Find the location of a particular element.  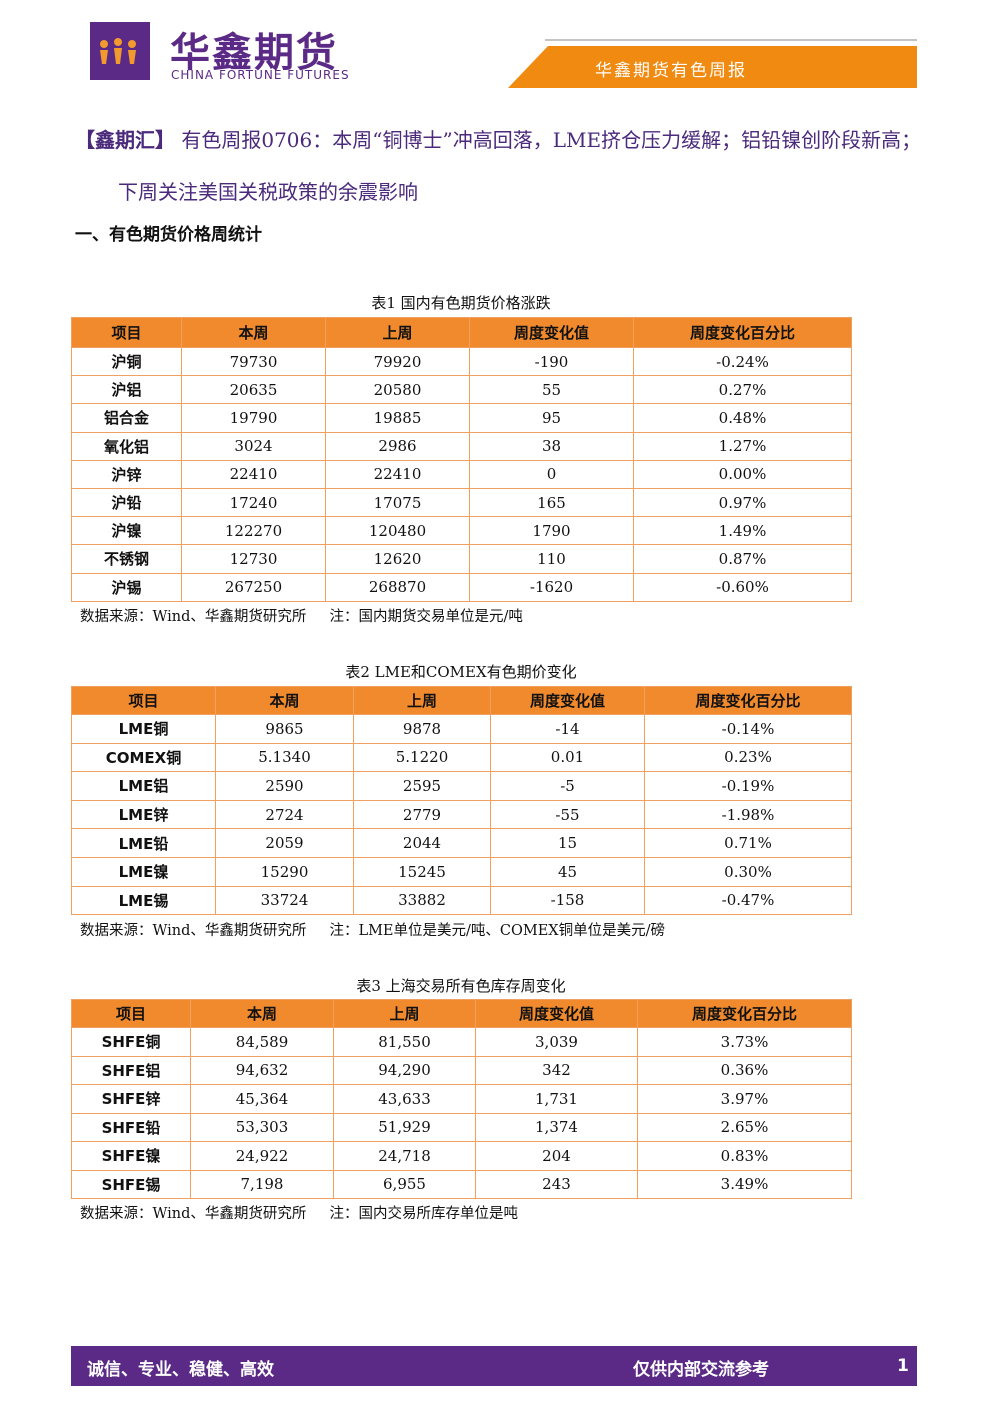

table-cell: SHFE铜 is located at coordinates (131, 1042).